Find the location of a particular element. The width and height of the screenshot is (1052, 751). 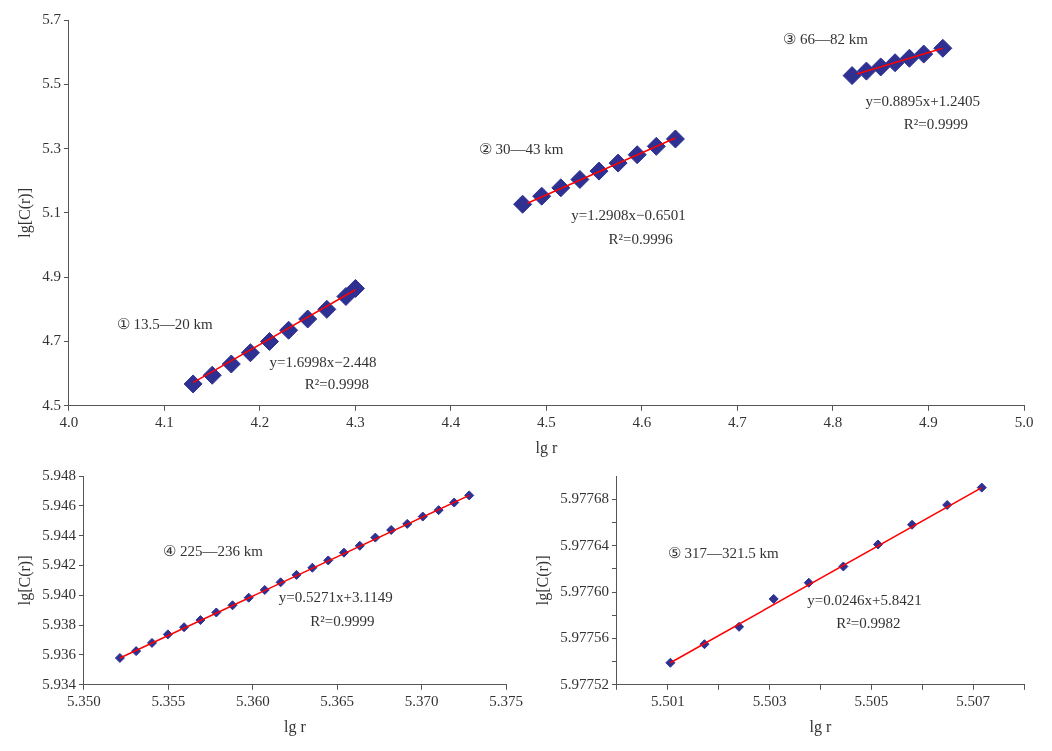

x-tick-label: 4.6 is located at coordinates (642, 421).